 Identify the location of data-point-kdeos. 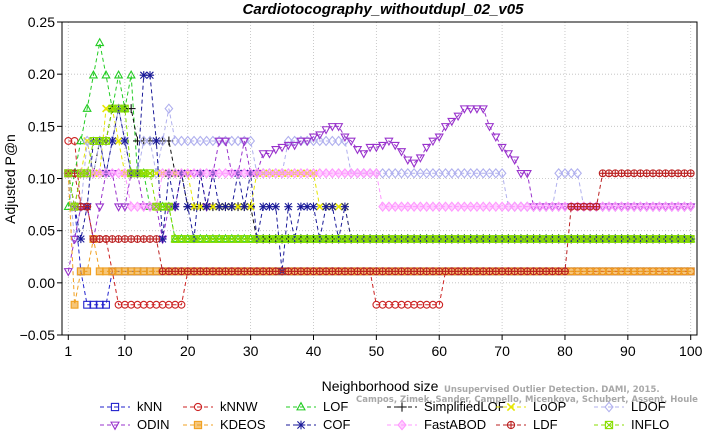
(74, 304).